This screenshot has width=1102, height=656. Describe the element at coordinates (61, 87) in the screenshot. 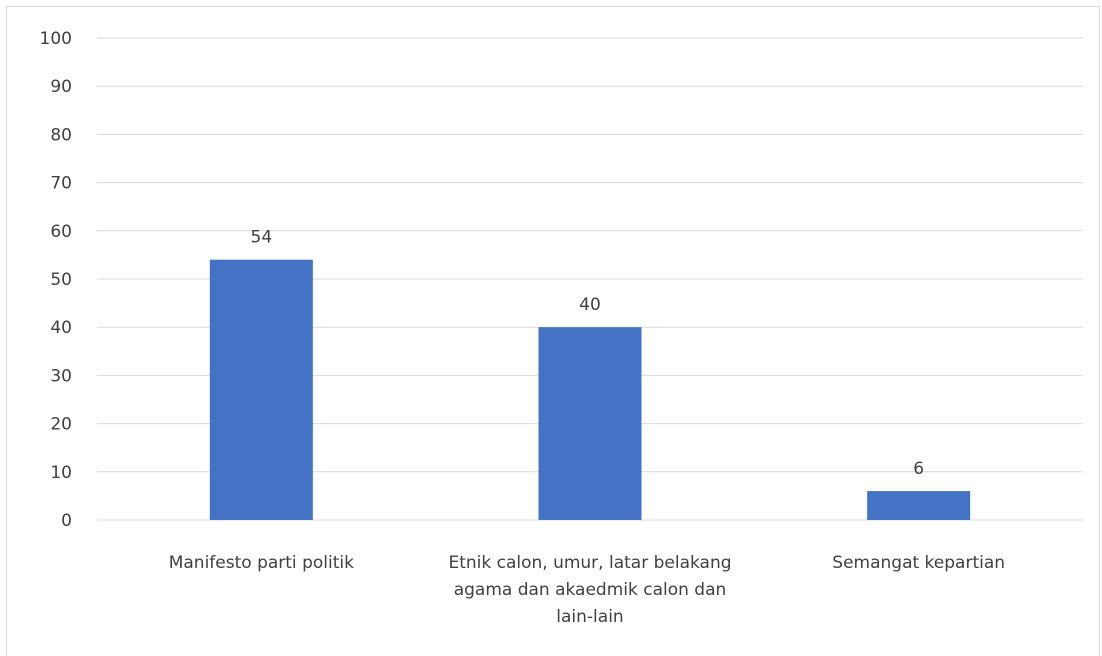

I see `y-tick-label: 90` at that location.